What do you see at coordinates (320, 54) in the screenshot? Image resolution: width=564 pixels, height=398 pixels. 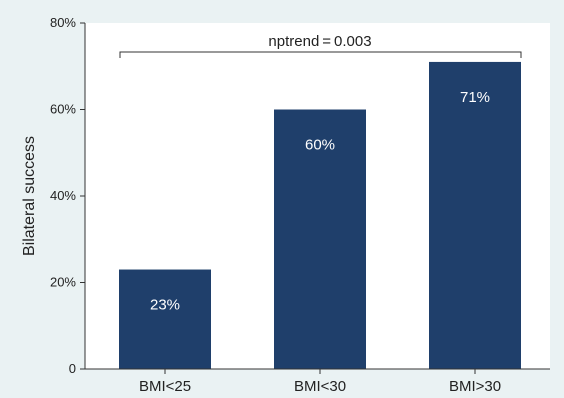 I see `trend-bracket` at bounding box center [320, 54].